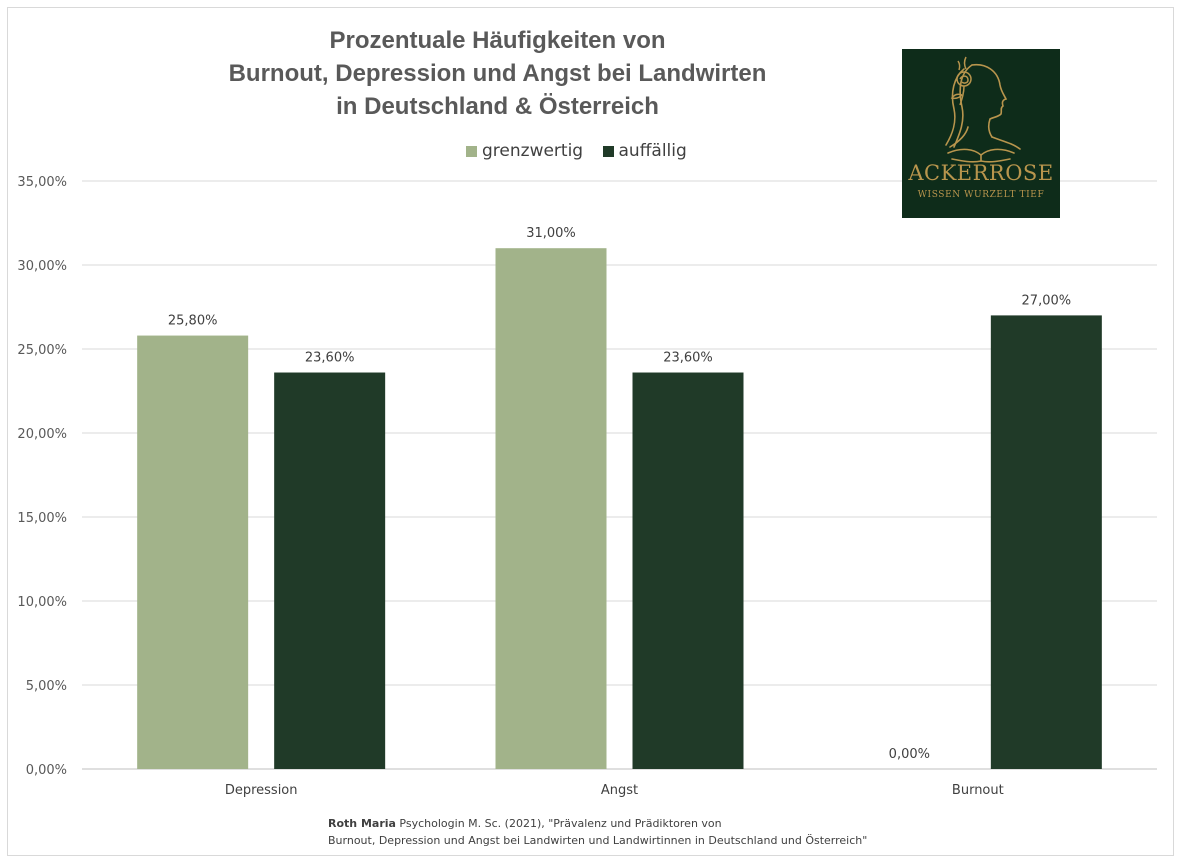 This screenshot has height=866, width=1182. What do you see at coordinates (471, 151) in the screenshot?
I see `legend-swatch-grenzwertig` at bounding box center [471, 151].